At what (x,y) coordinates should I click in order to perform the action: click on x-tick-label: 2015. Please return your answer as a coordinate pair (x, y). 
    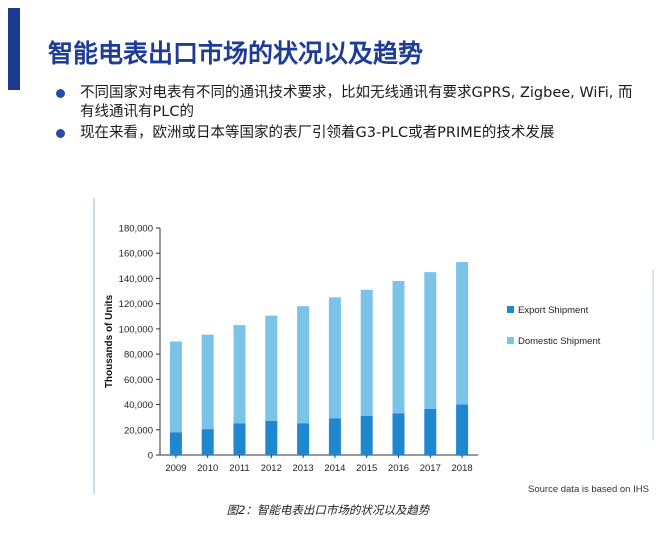
    Looking at the image, I should click on (366, 468).